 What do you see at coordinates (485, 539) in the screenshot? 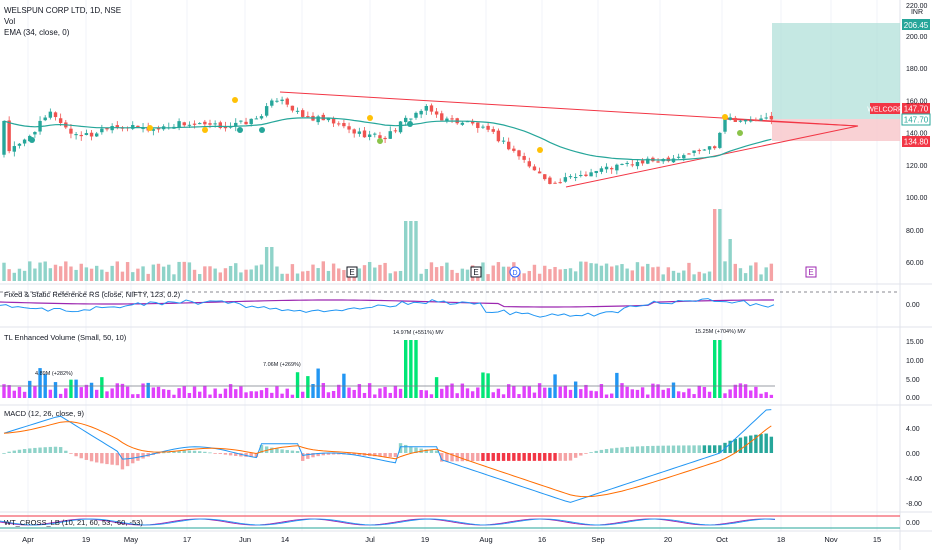
I see `time-tick: Aug` at bounding box center [485, 539].